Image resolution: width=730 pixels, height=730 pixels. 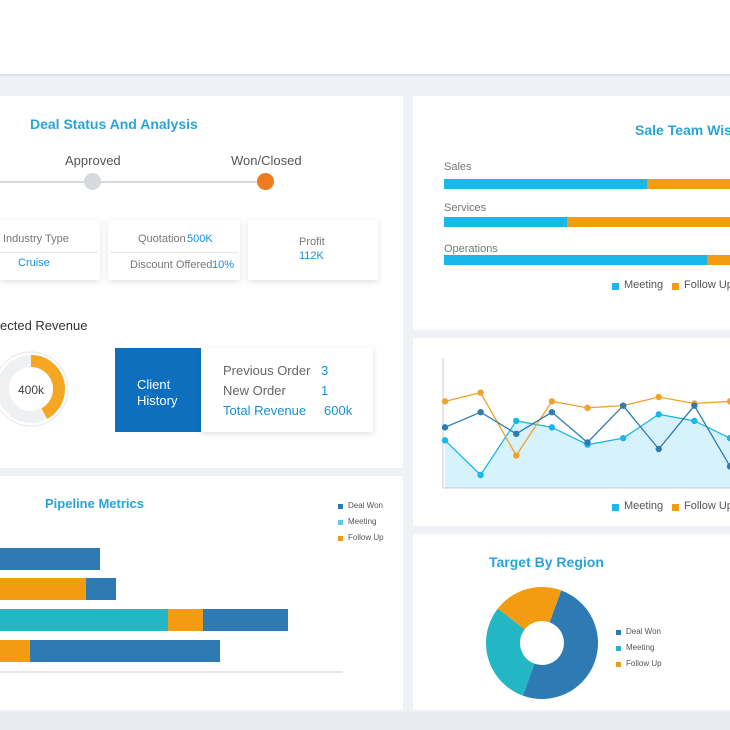 What do you see at coordinates (287, 390) in the screenshot?
I see `client-history-card` at bounding box center [287, 390].